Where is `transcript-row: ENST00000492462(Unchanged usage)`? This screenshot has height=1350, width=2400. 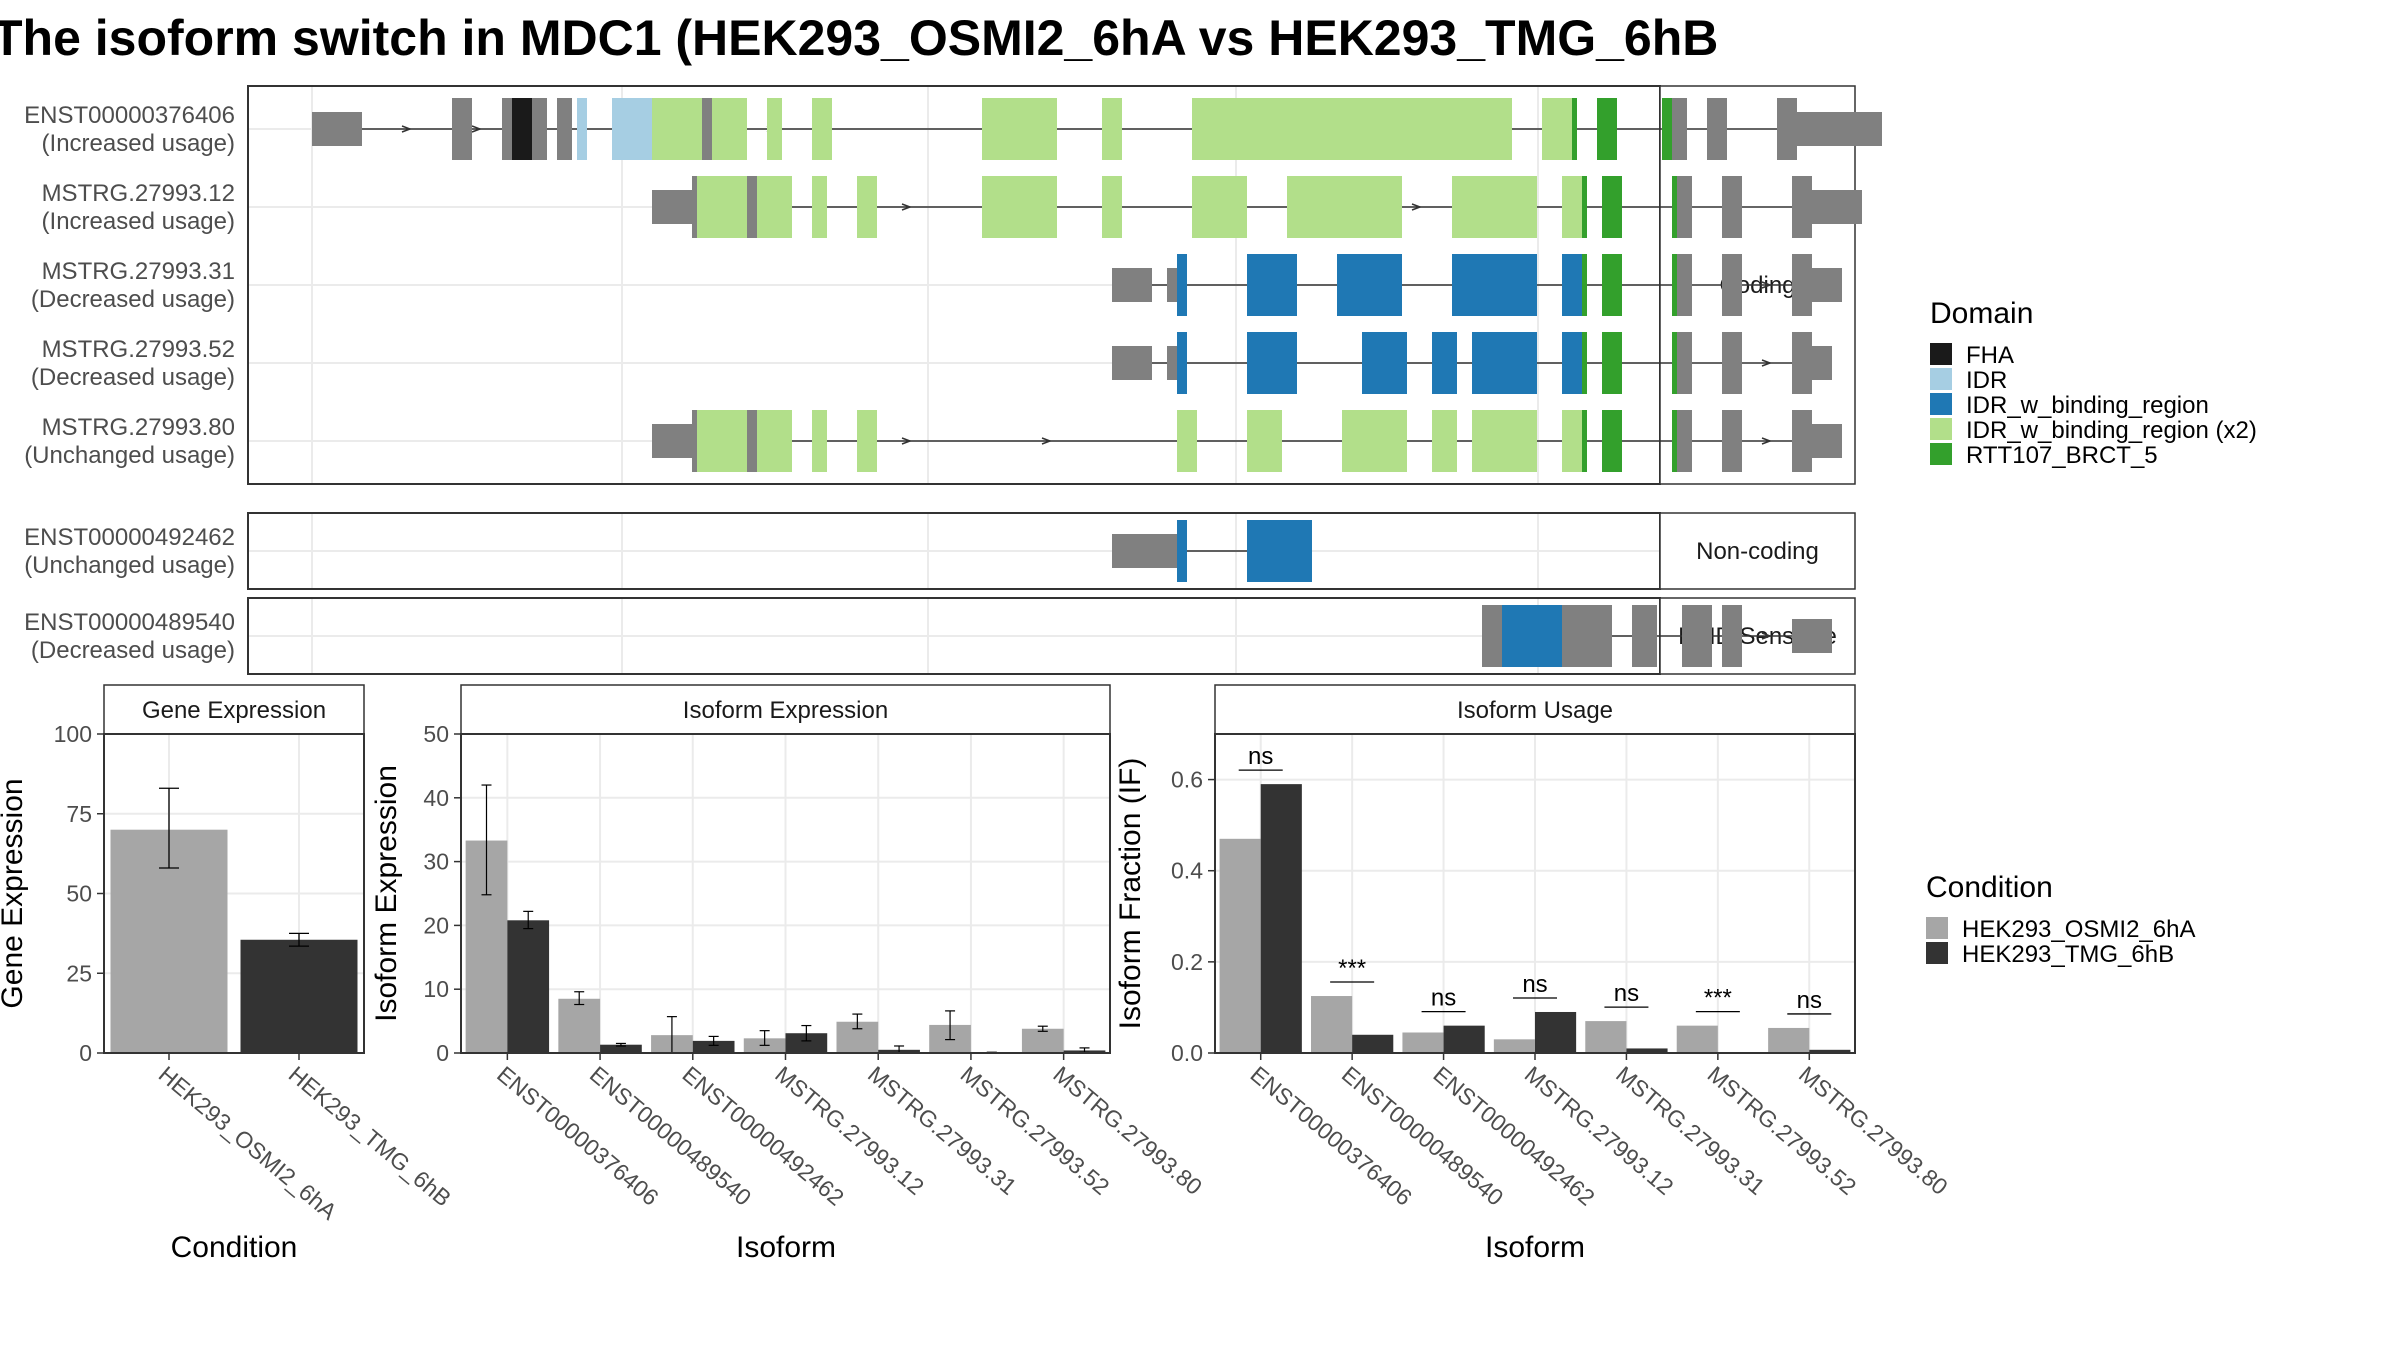
transcript-row: ENST00000492462(Unchanged usage) is located at coordinates (668, 551).